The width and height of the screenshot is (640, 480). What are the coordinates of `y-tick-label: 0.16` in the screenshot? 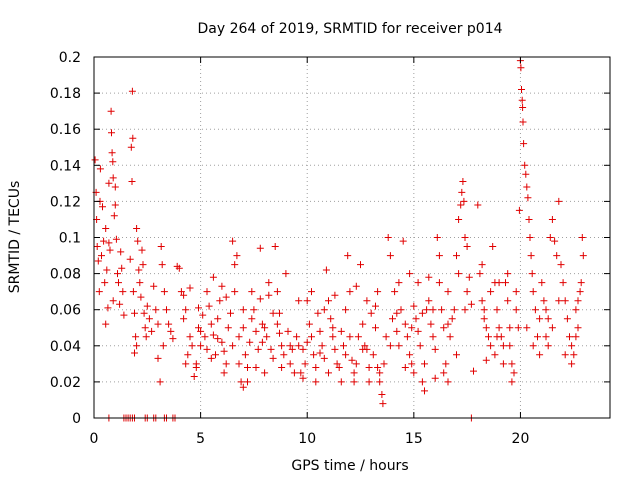 It's located at (65, 130).